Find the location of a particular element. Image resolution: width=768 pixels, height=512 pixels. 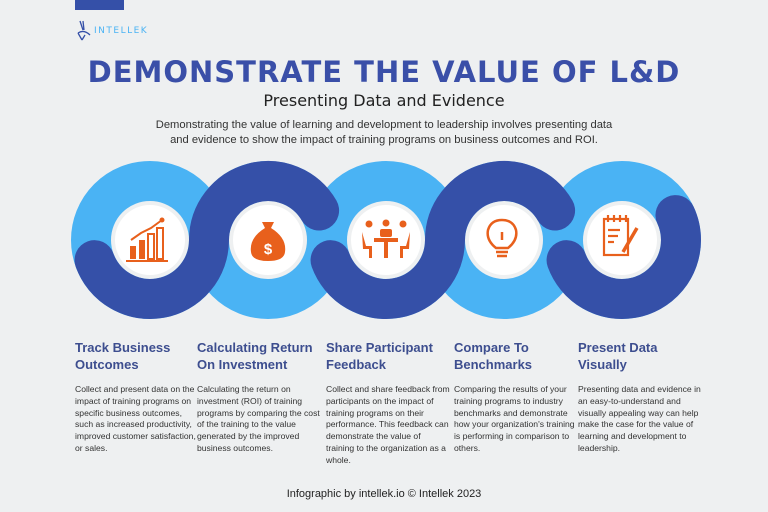

intellek-logo: INTELLEK is located at coordinates (112, 31).